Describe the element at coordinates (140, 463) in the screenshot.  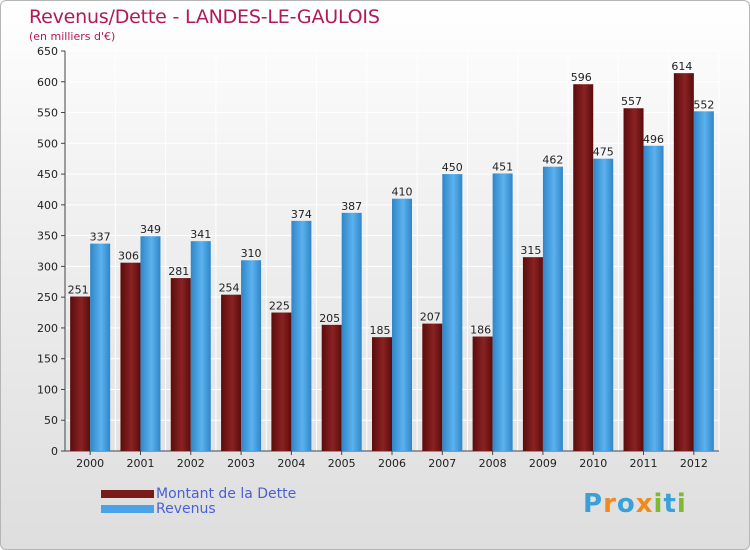
I see `x-tick-label: 2001` at that location.